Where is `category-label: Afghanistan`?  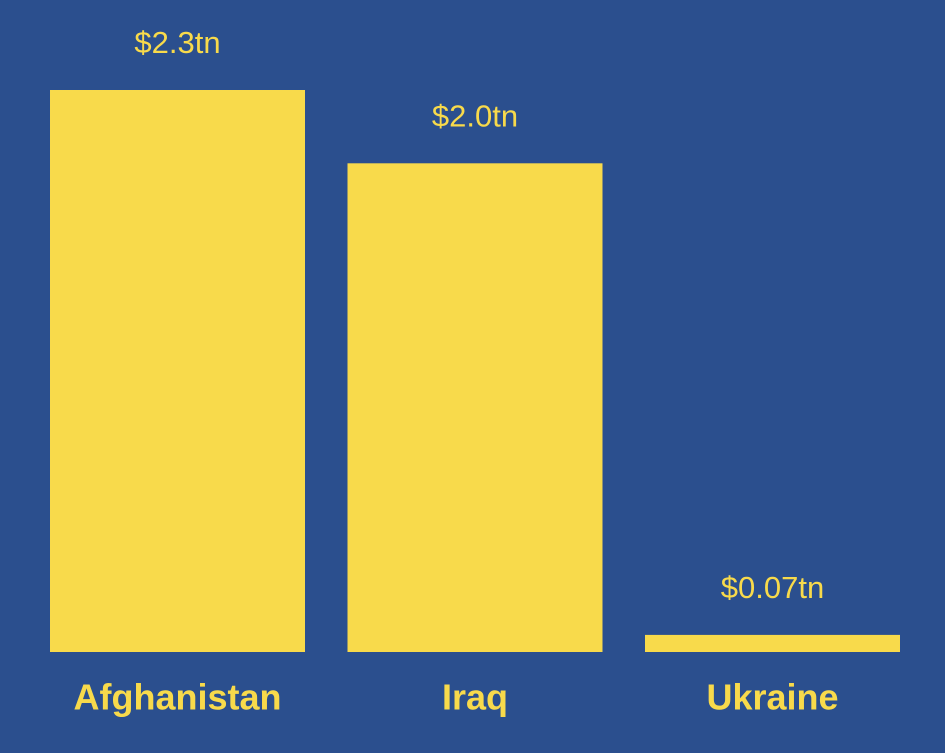 category-label: Afghanistan is located at coordinates (177, 697).